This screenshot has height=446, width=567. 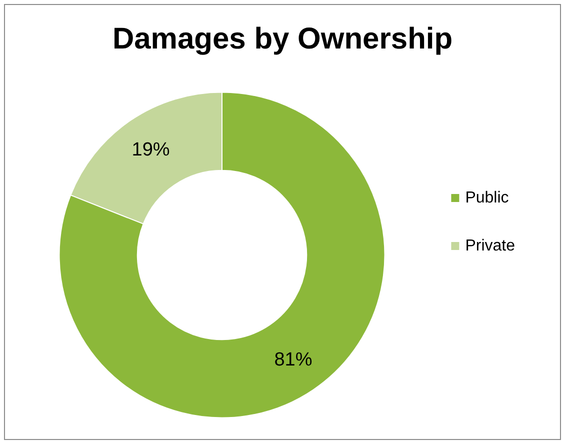 What do you see at coordinates (490, 246) in the screenshot?
I see `legend-label: Private` at bounding box center [490, 246].